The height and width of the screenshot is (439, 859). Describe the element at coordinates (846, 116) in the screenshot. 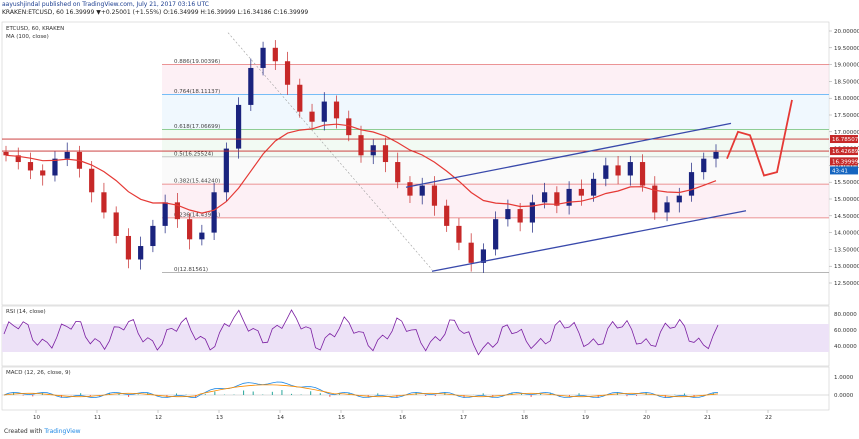

I see `price-axis-label: 17.50000` at that location.